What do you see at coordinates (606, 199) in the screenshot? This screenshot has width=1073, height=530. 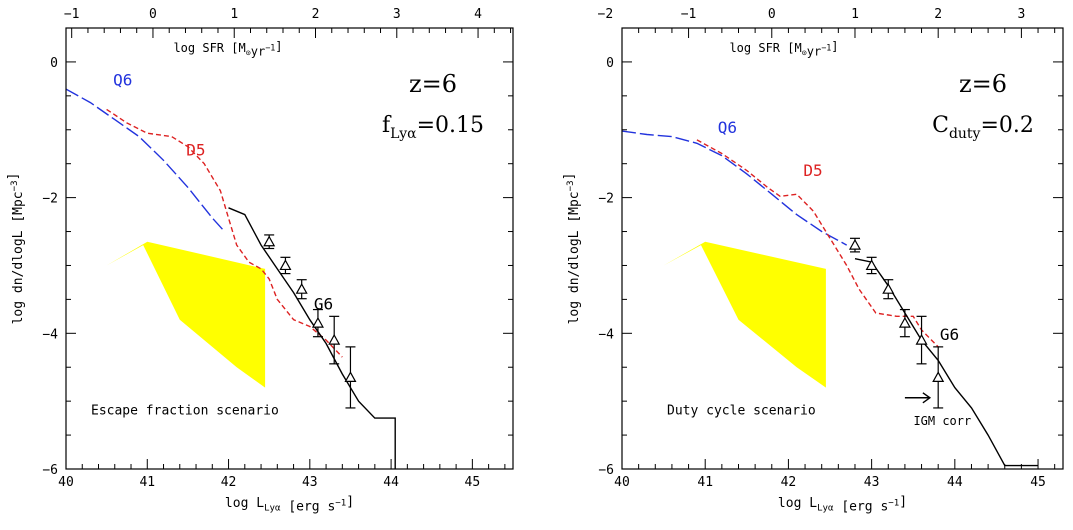 I see `y-tick-label: −2` at bounding box center [606, 199].